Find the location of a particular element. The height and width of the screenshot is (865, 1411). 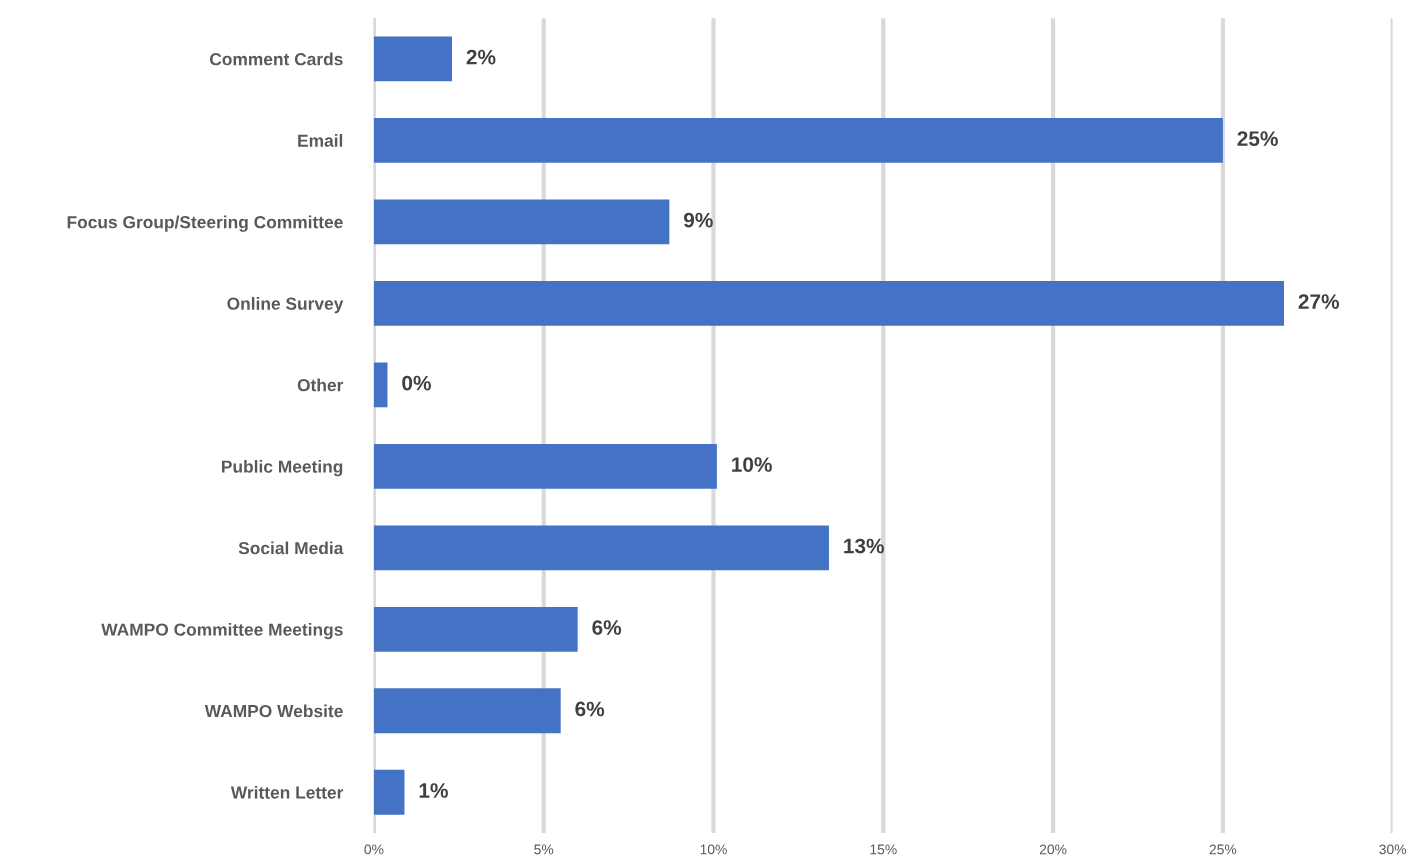

x-tick-label: 5% is located at coordinates (544, 849).